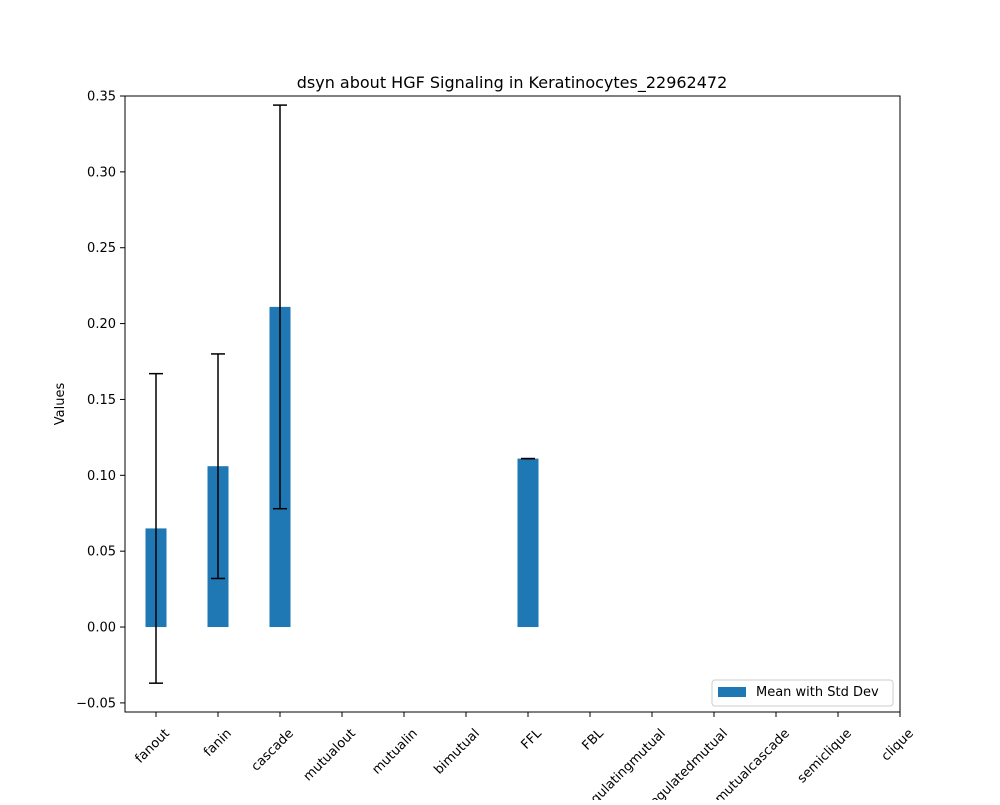 This screenshot has height=805, width=1000. I want to click on y-tick-label: 0.10, so click(101, 476).